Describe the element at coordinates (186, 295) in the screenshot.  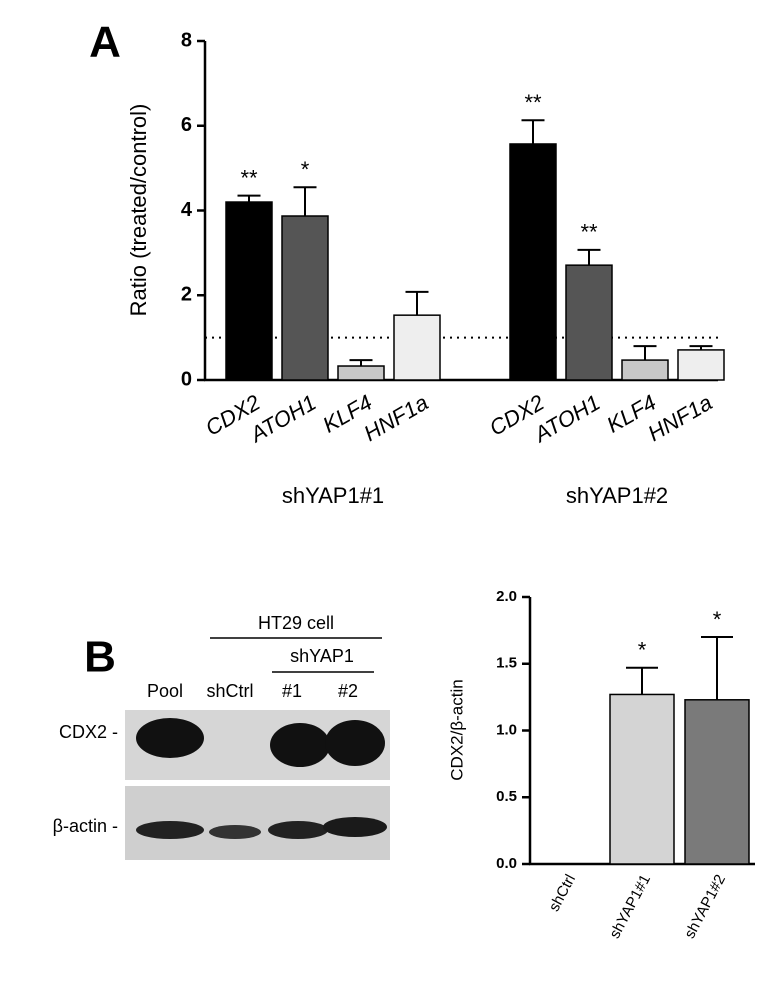
I see `y-tick-label: 2` at that location.